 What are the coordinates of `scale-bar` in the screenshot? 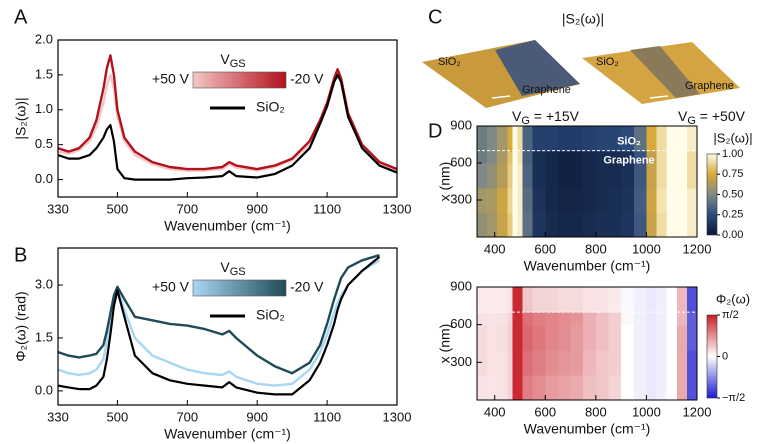 It's located at (501, 97).